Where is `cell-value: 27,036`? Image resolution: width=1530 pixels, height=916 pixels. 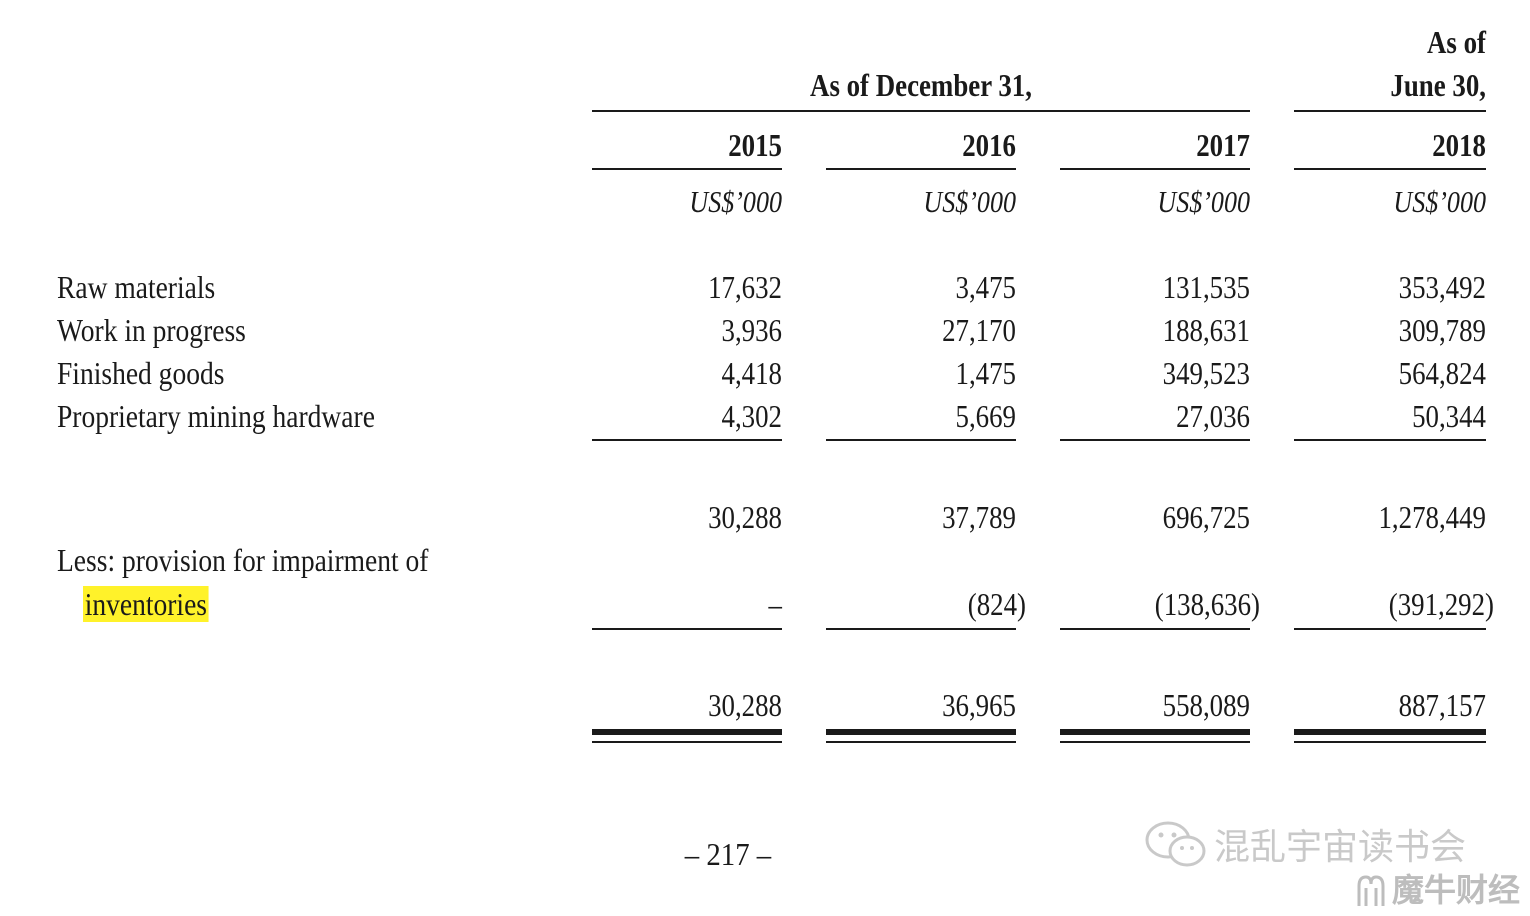 cell-value: 27,036 is located at coordinates (1213, 416).